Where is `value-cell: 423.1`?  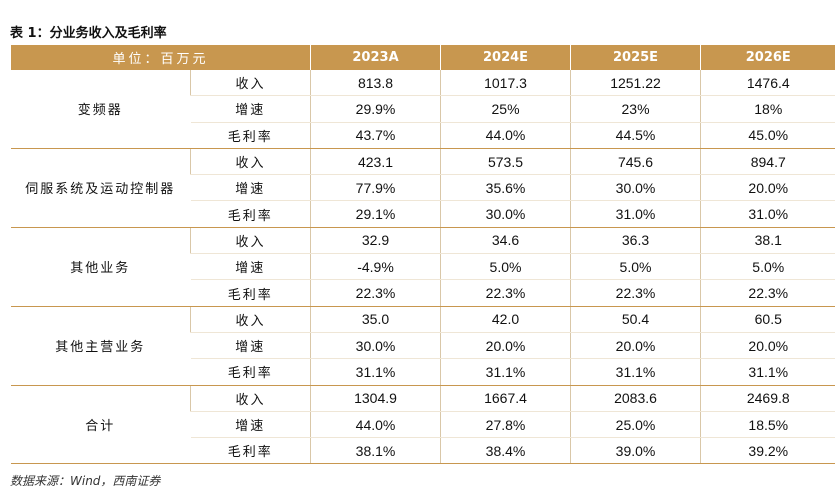 value-cell: 423.1 is located at coordinates (375, 162).